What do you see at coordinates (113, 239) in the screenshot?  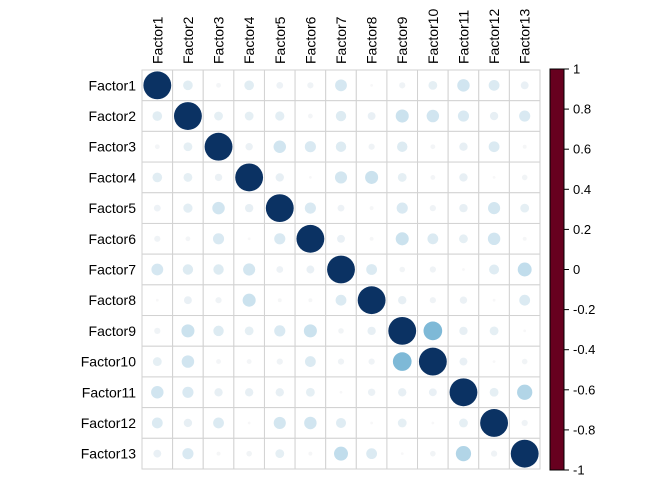 I see `row-label: Factor6` at bounding box center [113, 239].